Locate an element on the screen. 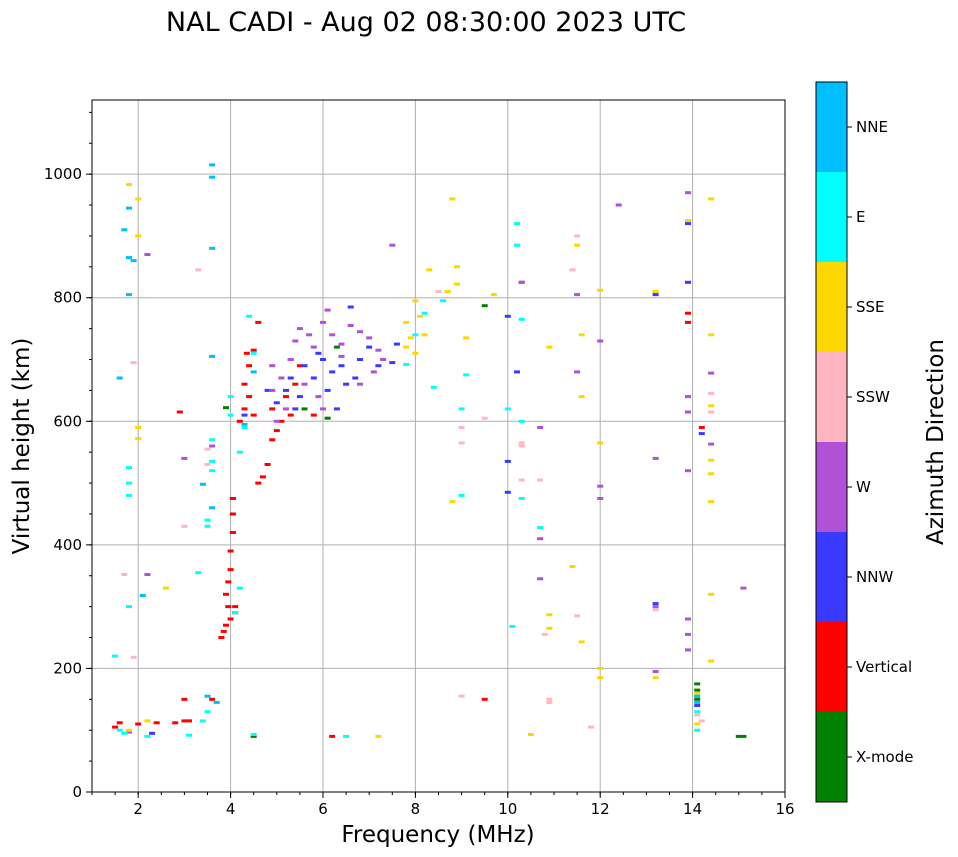 The image size is (958, 857). x-tick-label: 14 is located at coordinates (692, 809).